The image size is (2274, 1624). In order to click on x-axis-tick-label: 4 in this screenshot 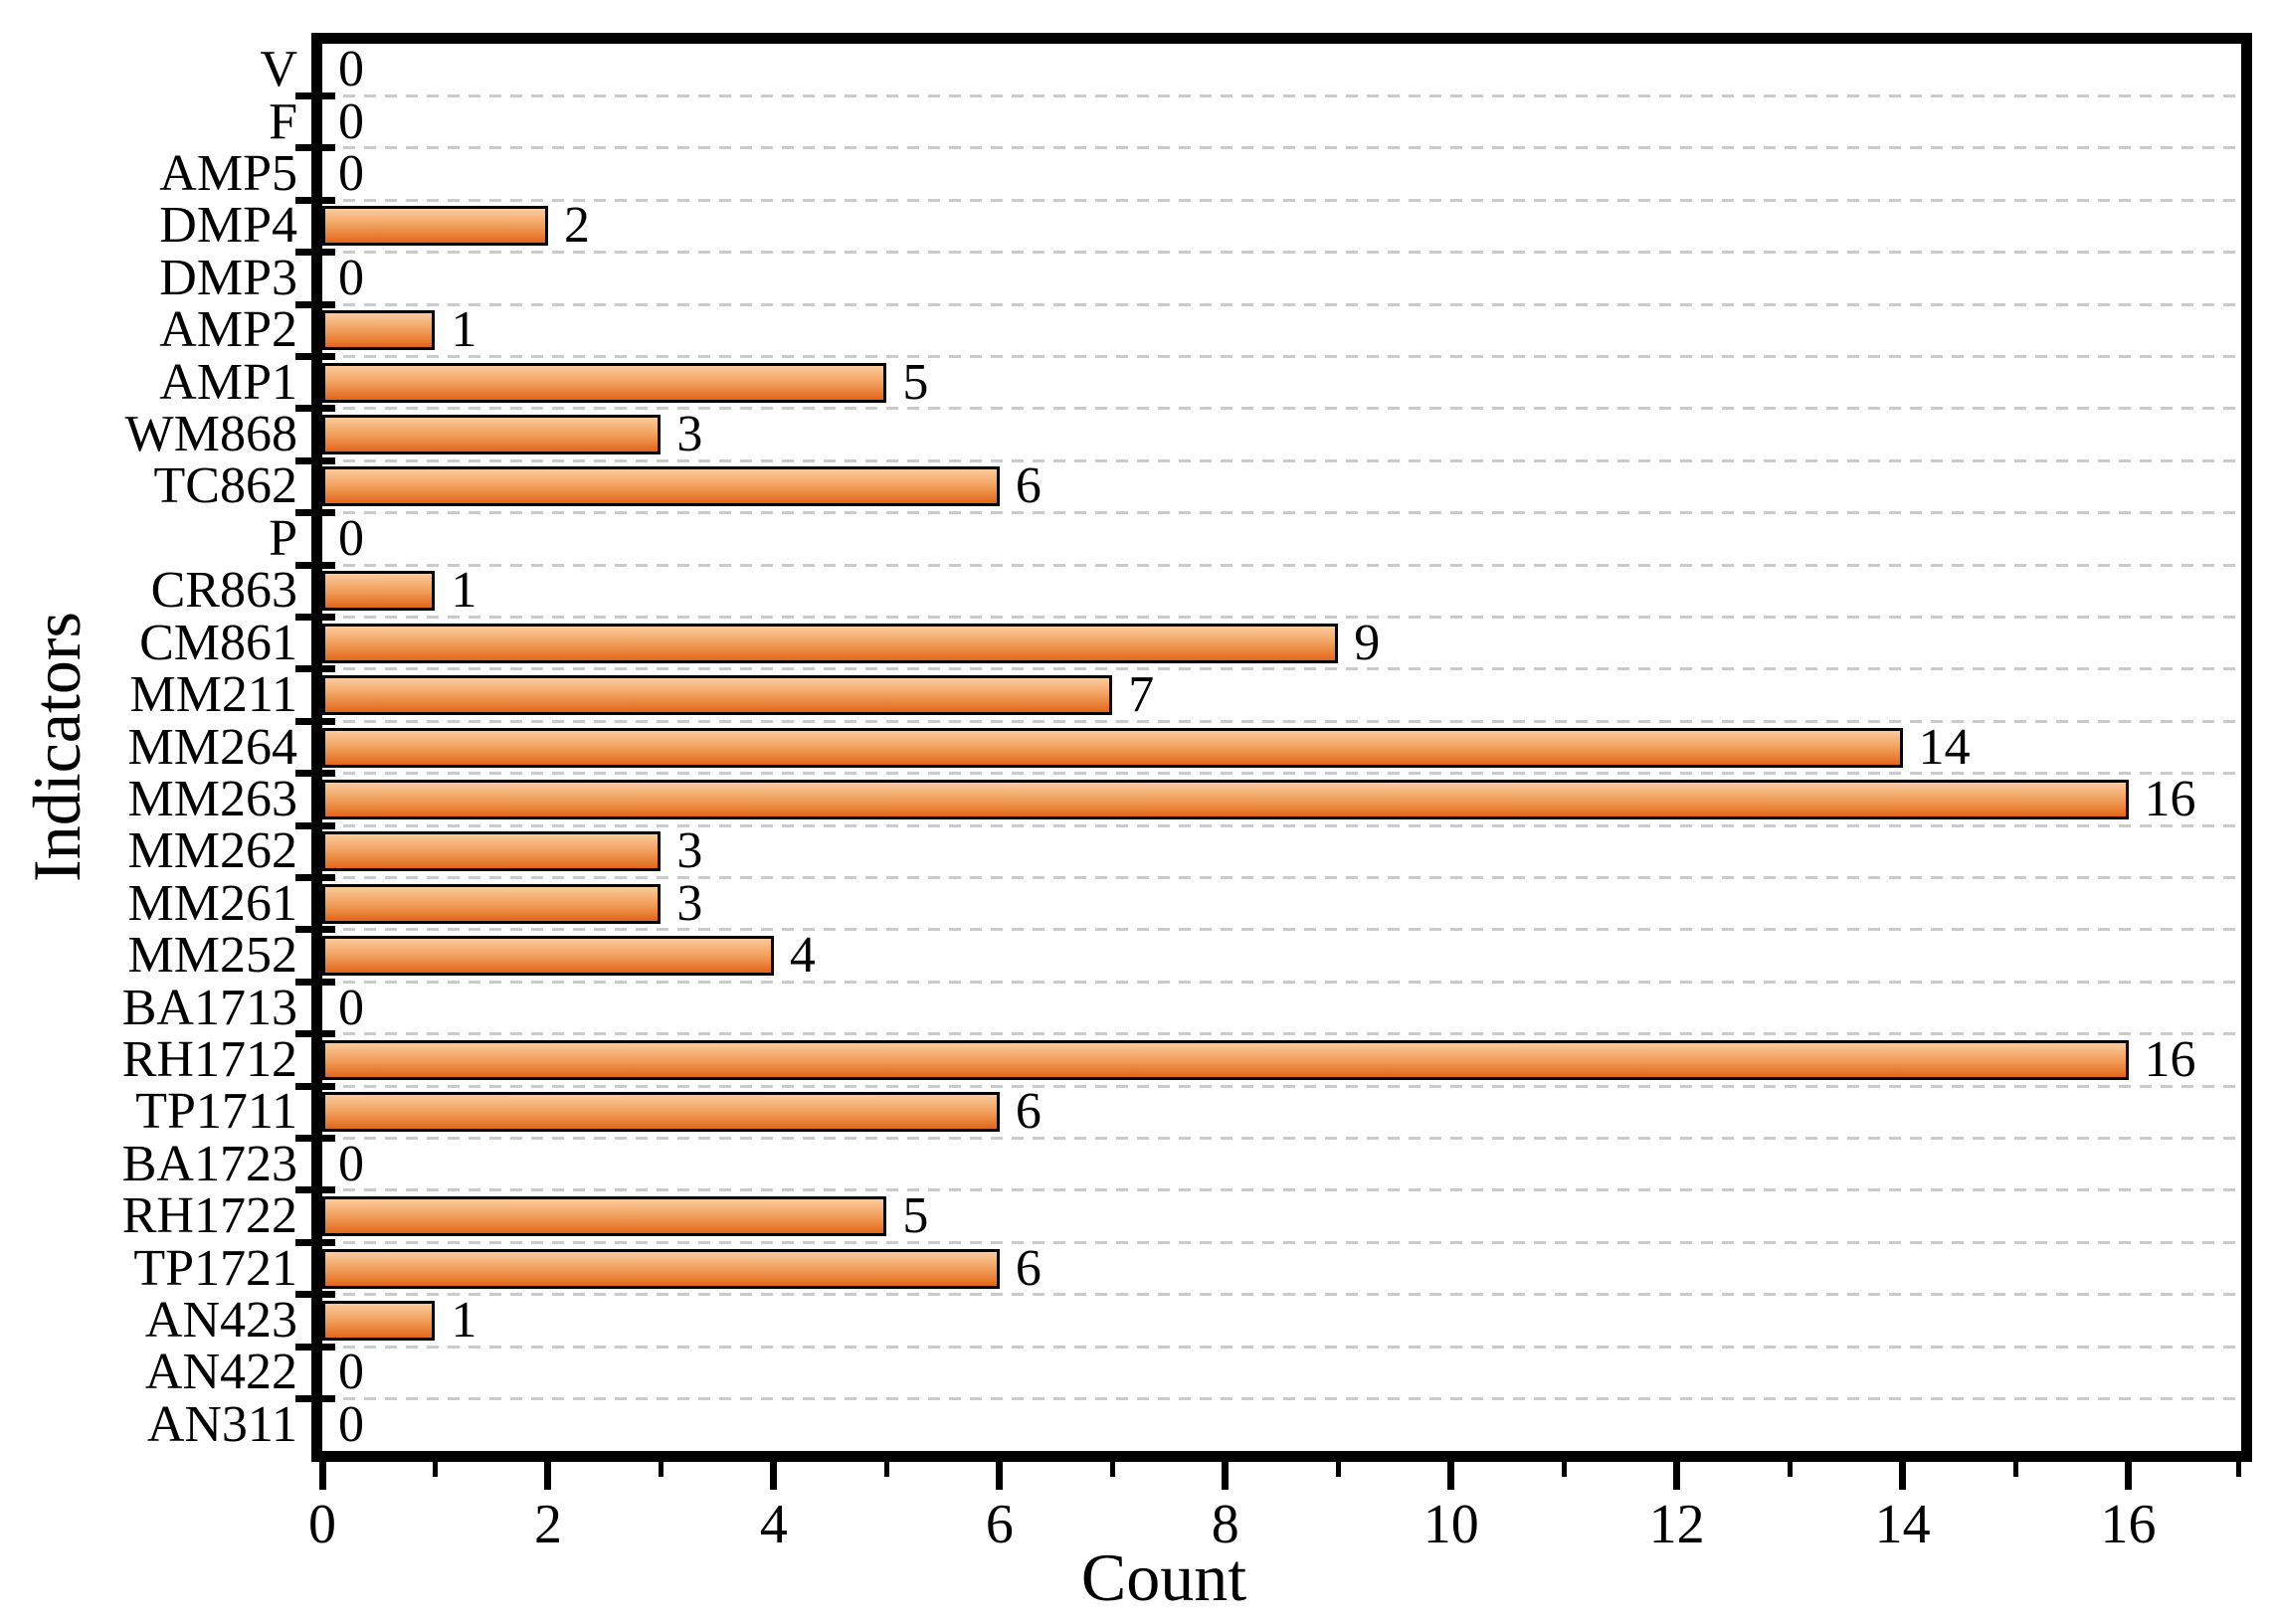, I will do `click(773, 1524)`.